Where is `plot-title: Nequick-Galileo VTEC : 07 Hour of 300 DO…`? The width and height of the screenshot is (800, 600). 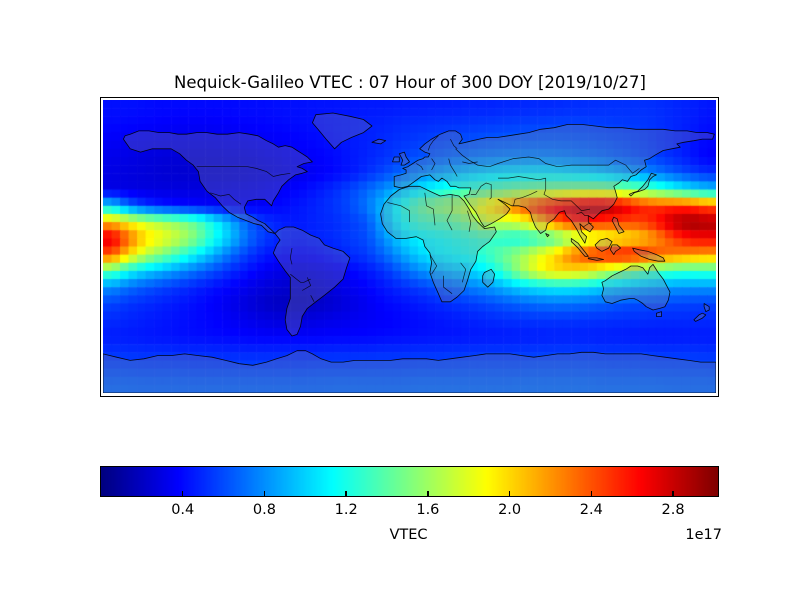
plot-title: Nequick-Galileo VTEC : 07 Hour of 300 DO… is located at coordinates (410, 82).